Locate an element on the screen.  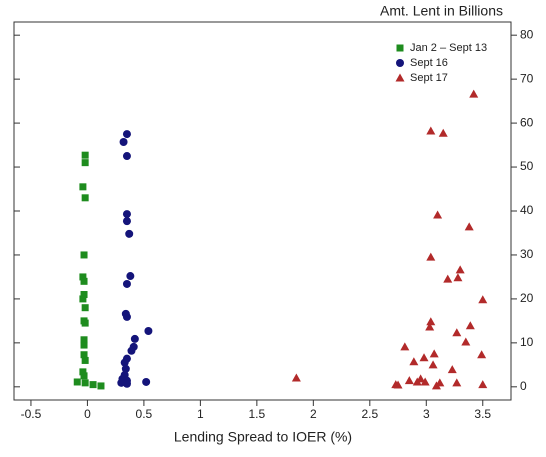
x-axis-label: Lending Spread to IOER (%) is located at coordinates (263, 437).